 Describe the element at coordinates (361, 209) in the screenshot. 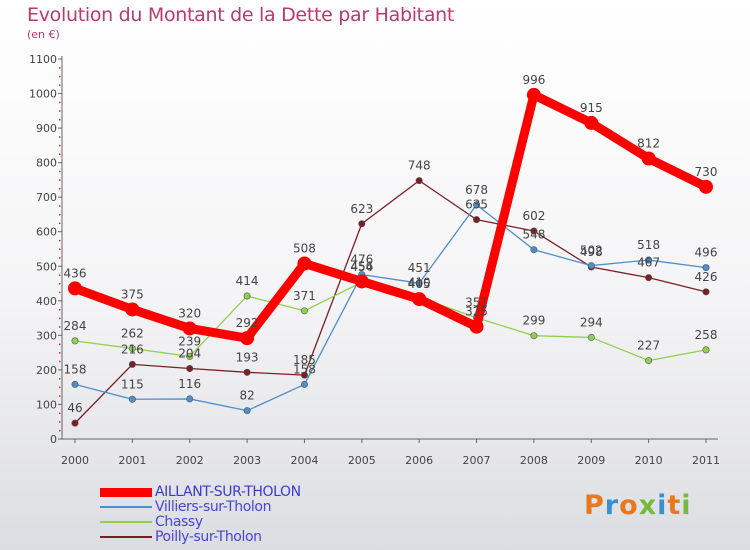

I see `data-label: 623` at that location.